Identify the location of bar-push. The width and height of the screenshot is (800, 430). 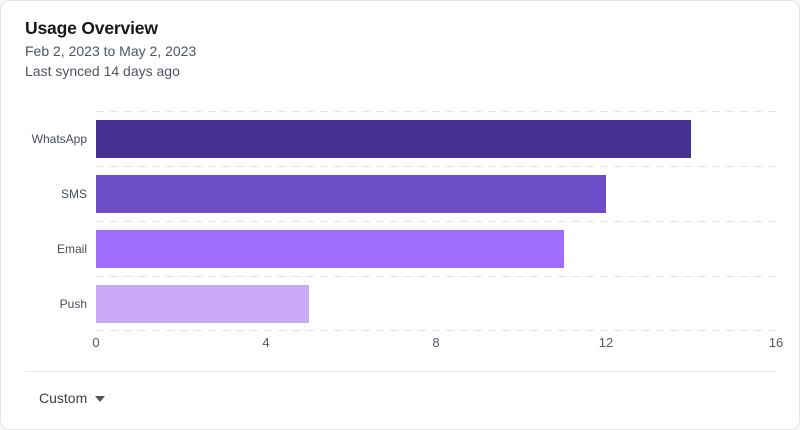
(202, 303).